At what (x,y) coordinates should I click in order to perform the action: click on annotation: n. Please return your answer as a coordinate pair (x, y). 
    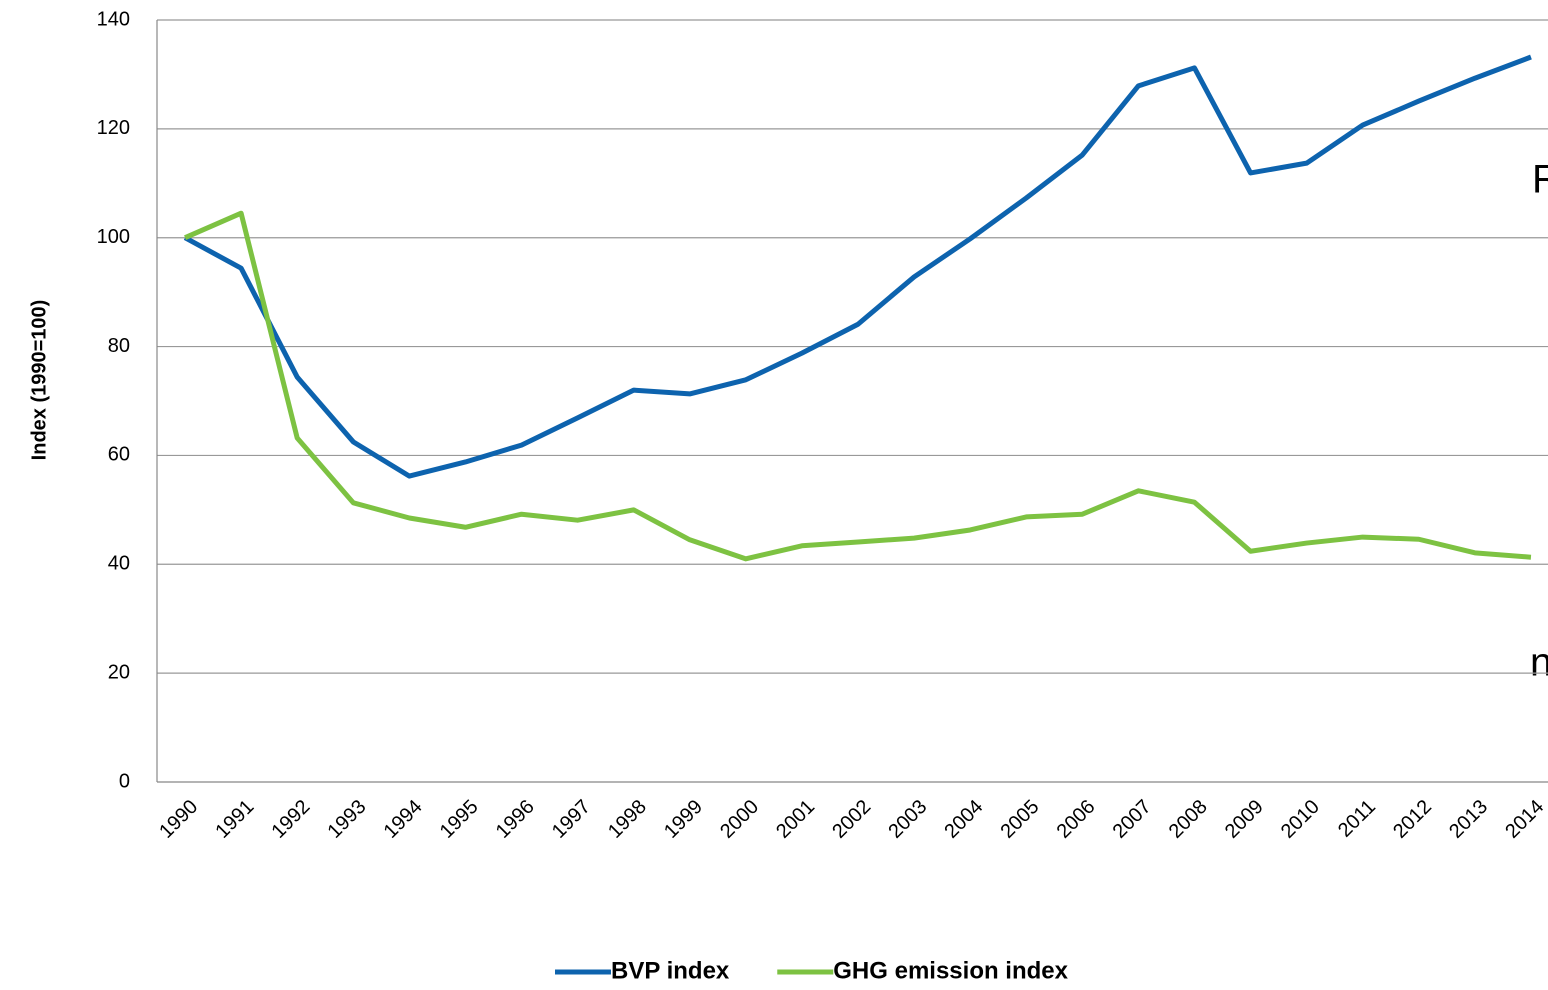
    Looking at the image, I should click on (1539, 663).